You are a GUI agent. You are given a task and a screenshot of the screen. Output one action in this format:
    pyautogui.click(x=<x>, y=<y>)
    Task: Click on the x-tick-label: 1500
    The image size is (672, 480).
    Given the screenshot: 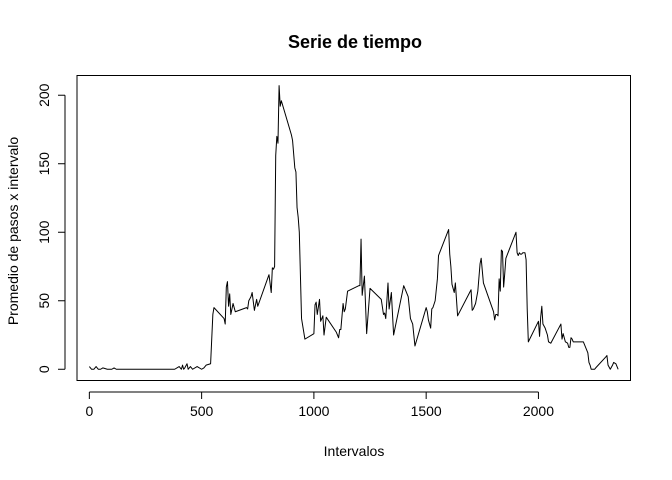 What is the action you would take?
    pyautogui.click(x=426, y=411)
    